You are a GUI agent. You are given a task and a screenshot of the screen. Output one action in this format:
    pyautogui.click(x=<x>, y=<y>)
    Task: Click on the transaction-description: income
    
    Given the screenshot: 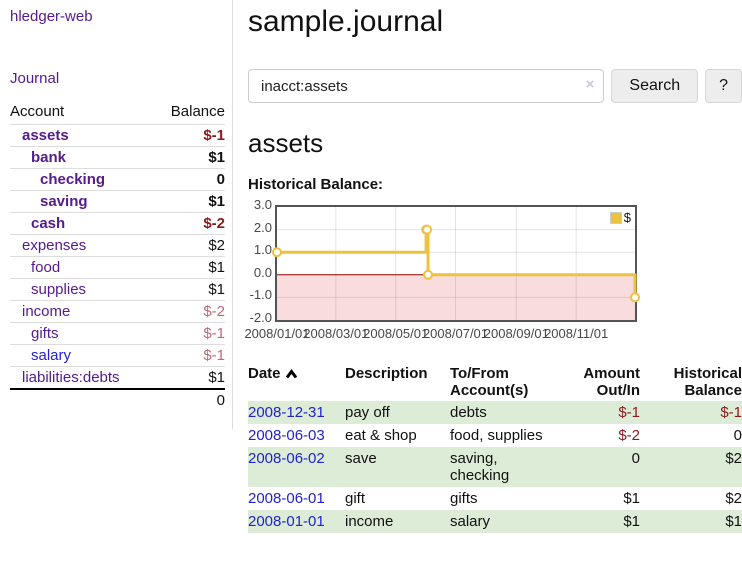 What is the action you would take?
    pyautogui.click(x=369, y=521)
    